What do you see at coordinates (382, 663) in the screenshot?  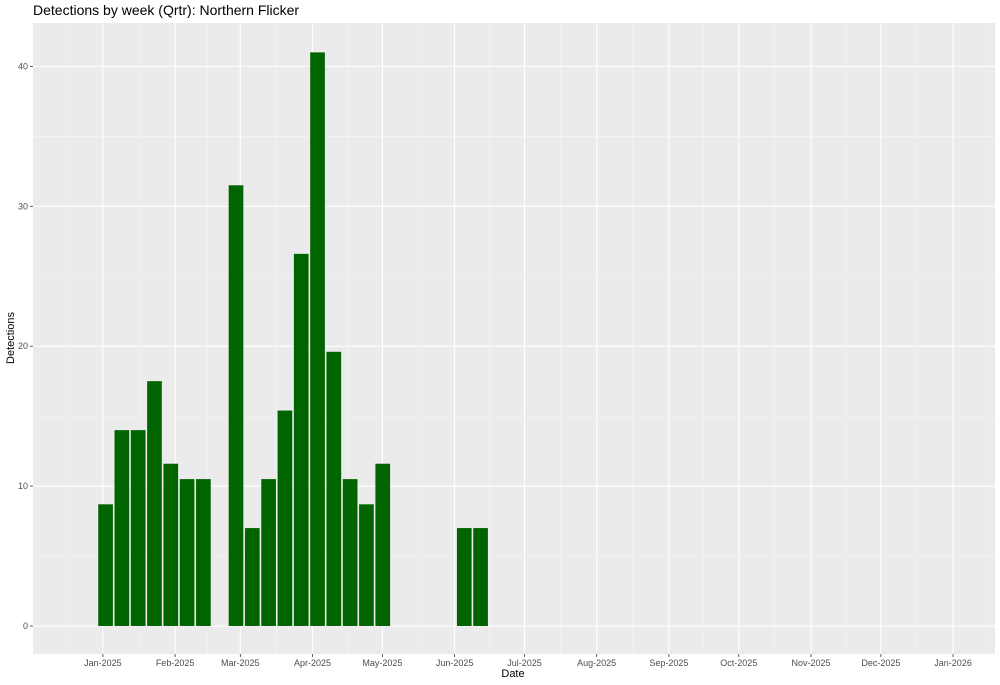 I see `x-tick-label: May-2025` at bounding box center [382, 663].